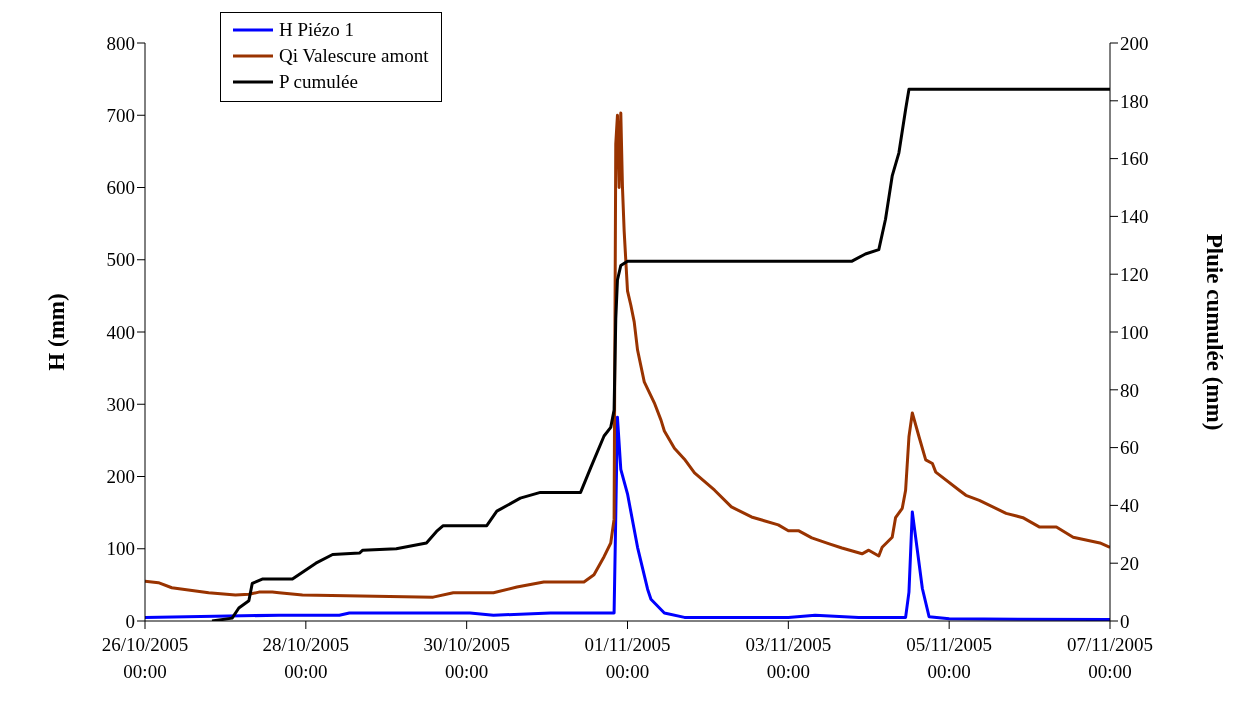 This screenshot has height=717, width=1239. I want to click on y2-tick-label: 180, so click(1134, 101).